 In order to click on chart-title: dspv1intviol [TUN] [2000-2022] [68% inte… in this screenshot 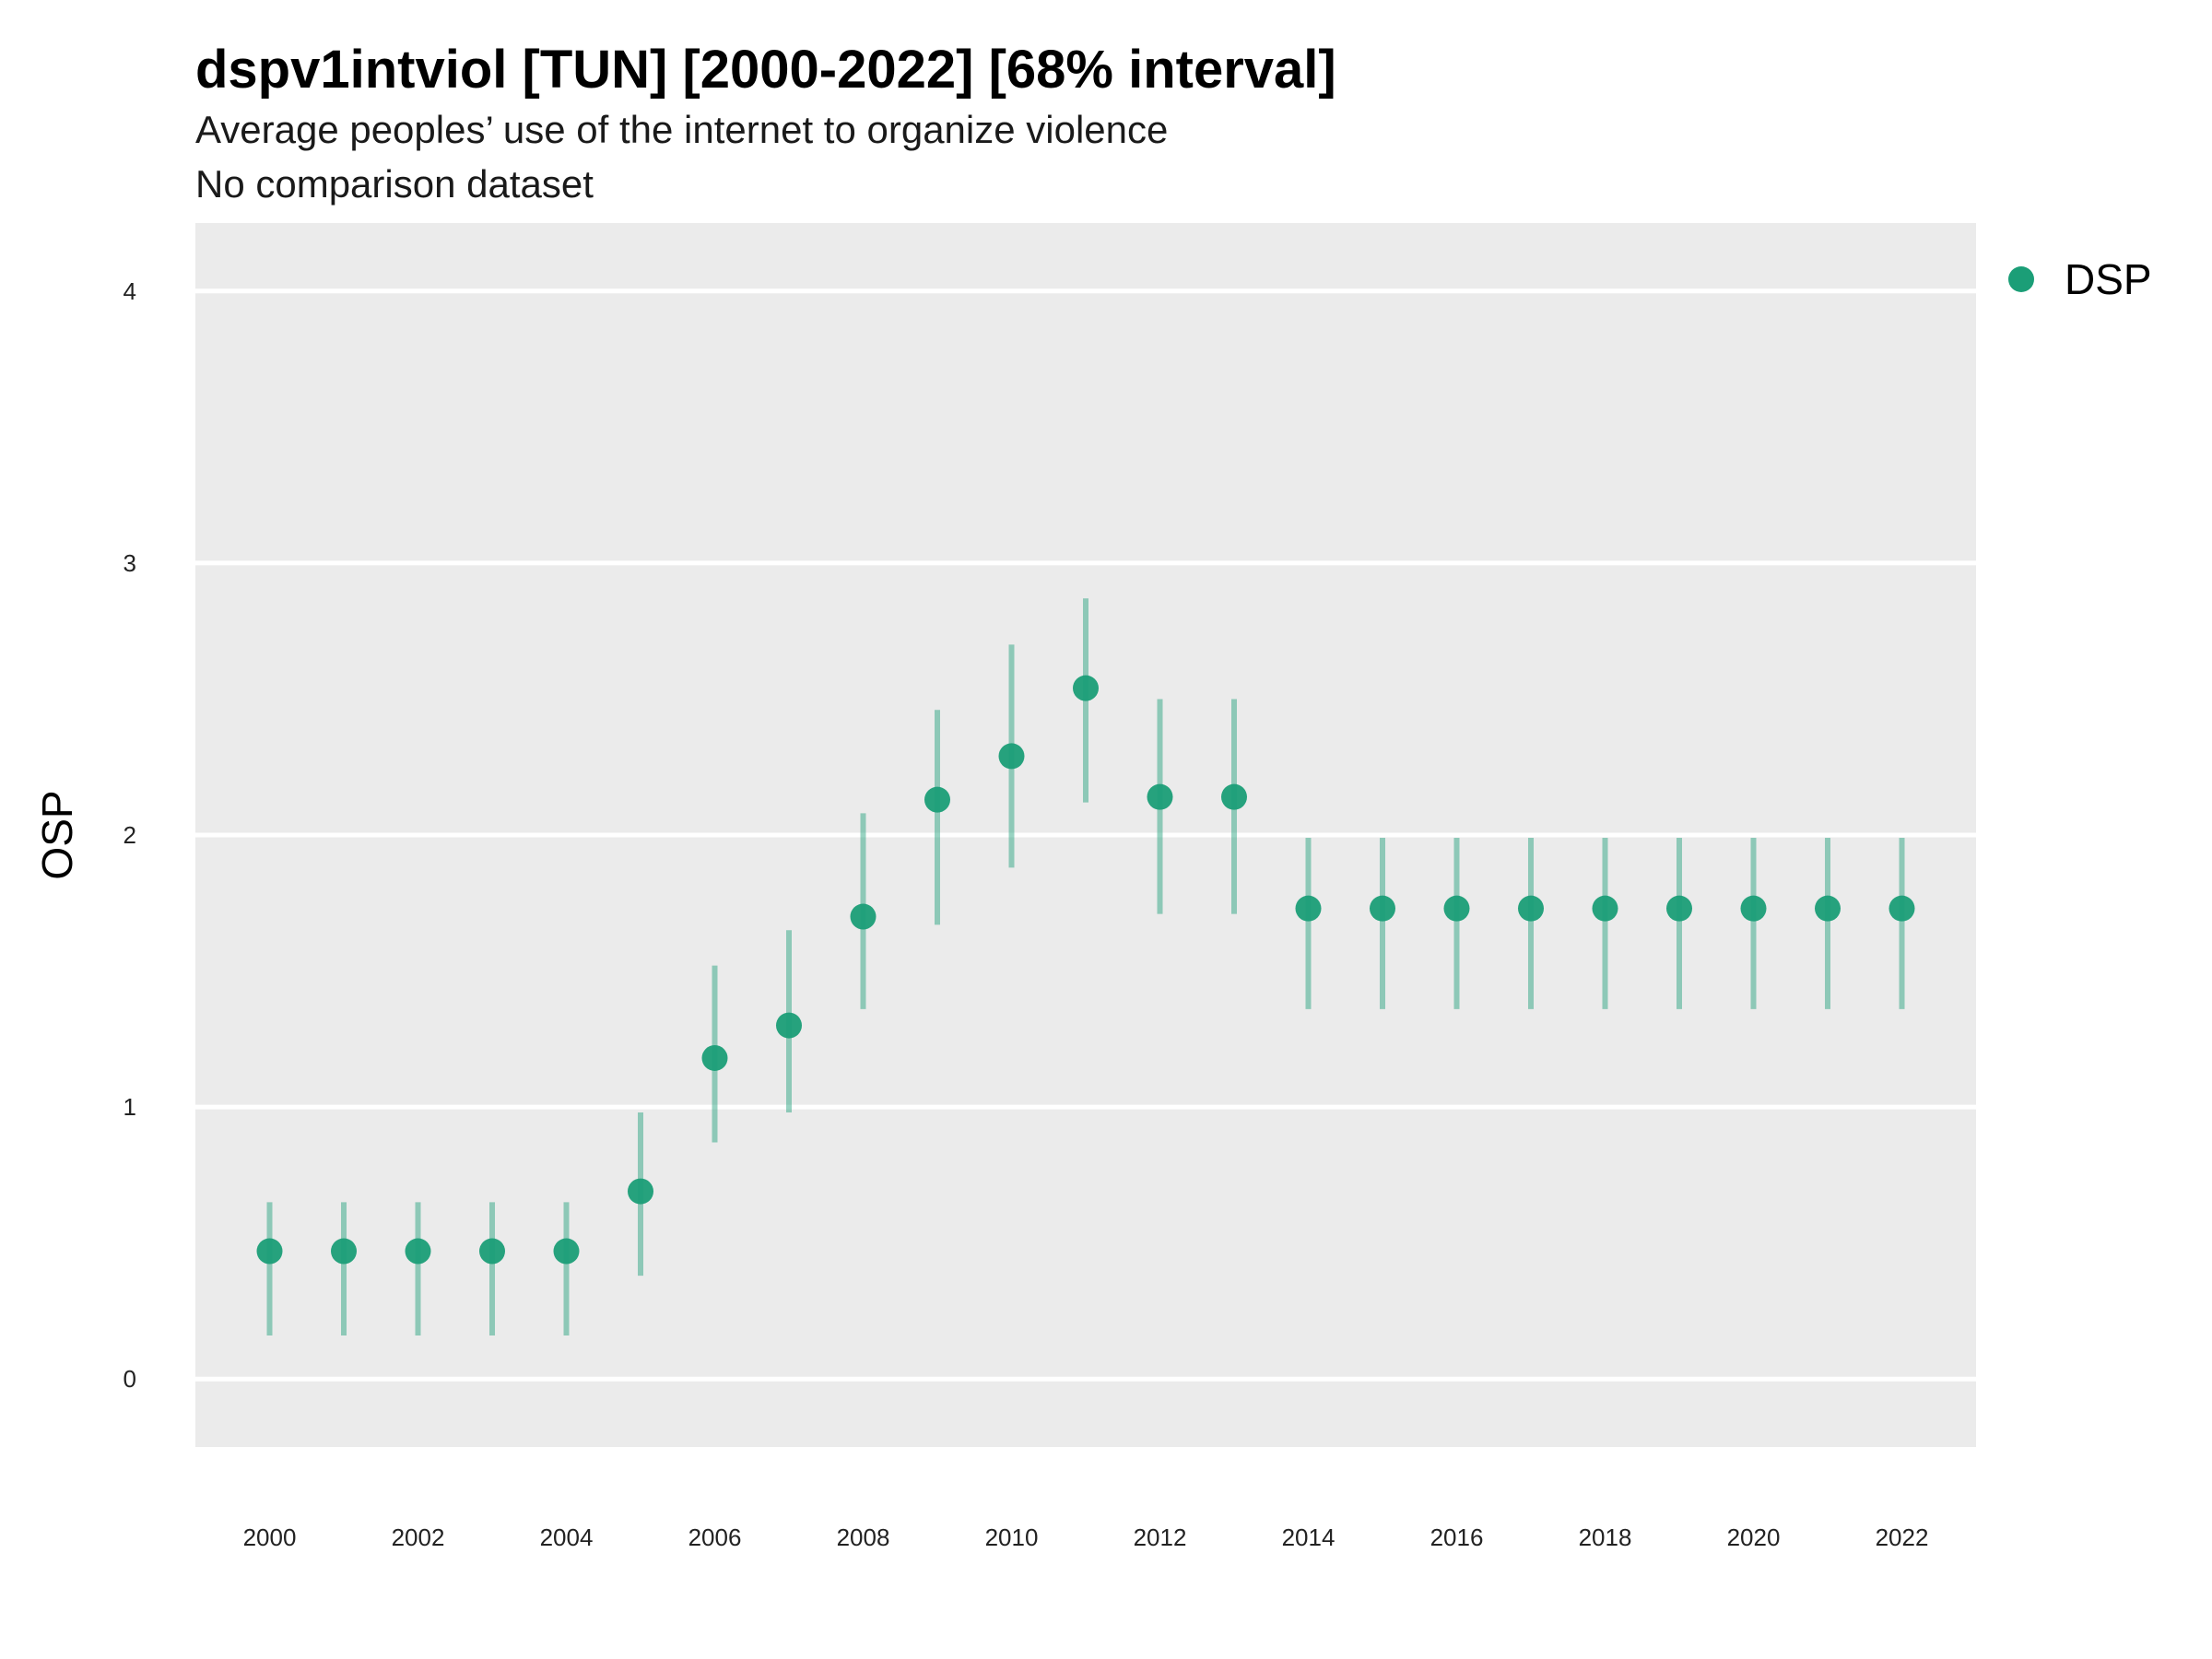, I will do `click(765, 70)`.